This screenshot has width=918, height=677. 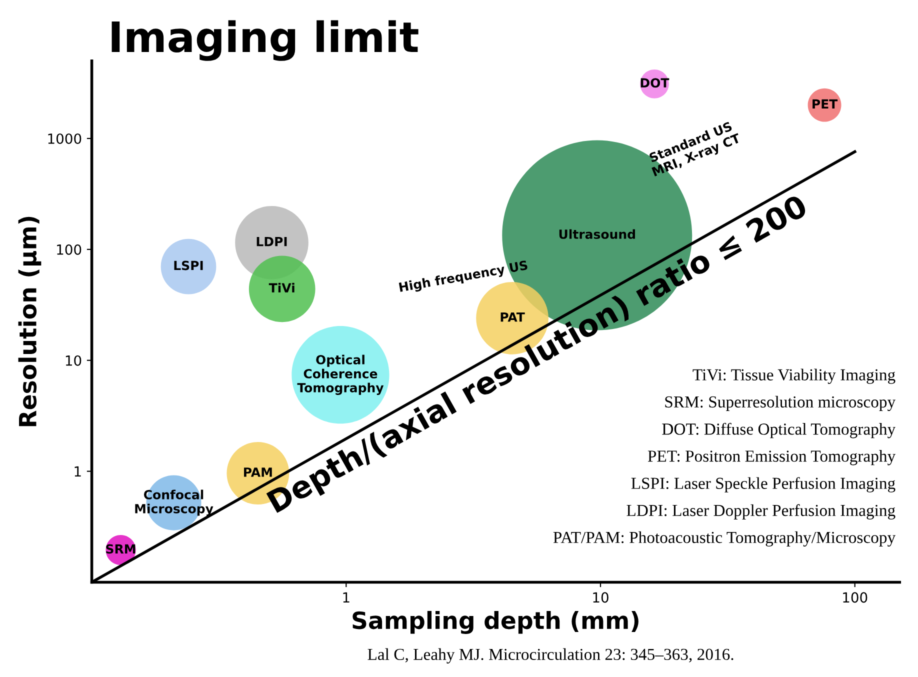 I want to click on text: Lal C, Leahy MJ. Microcirculation 23: 345–363, 2016., so click(x=551, y=656).